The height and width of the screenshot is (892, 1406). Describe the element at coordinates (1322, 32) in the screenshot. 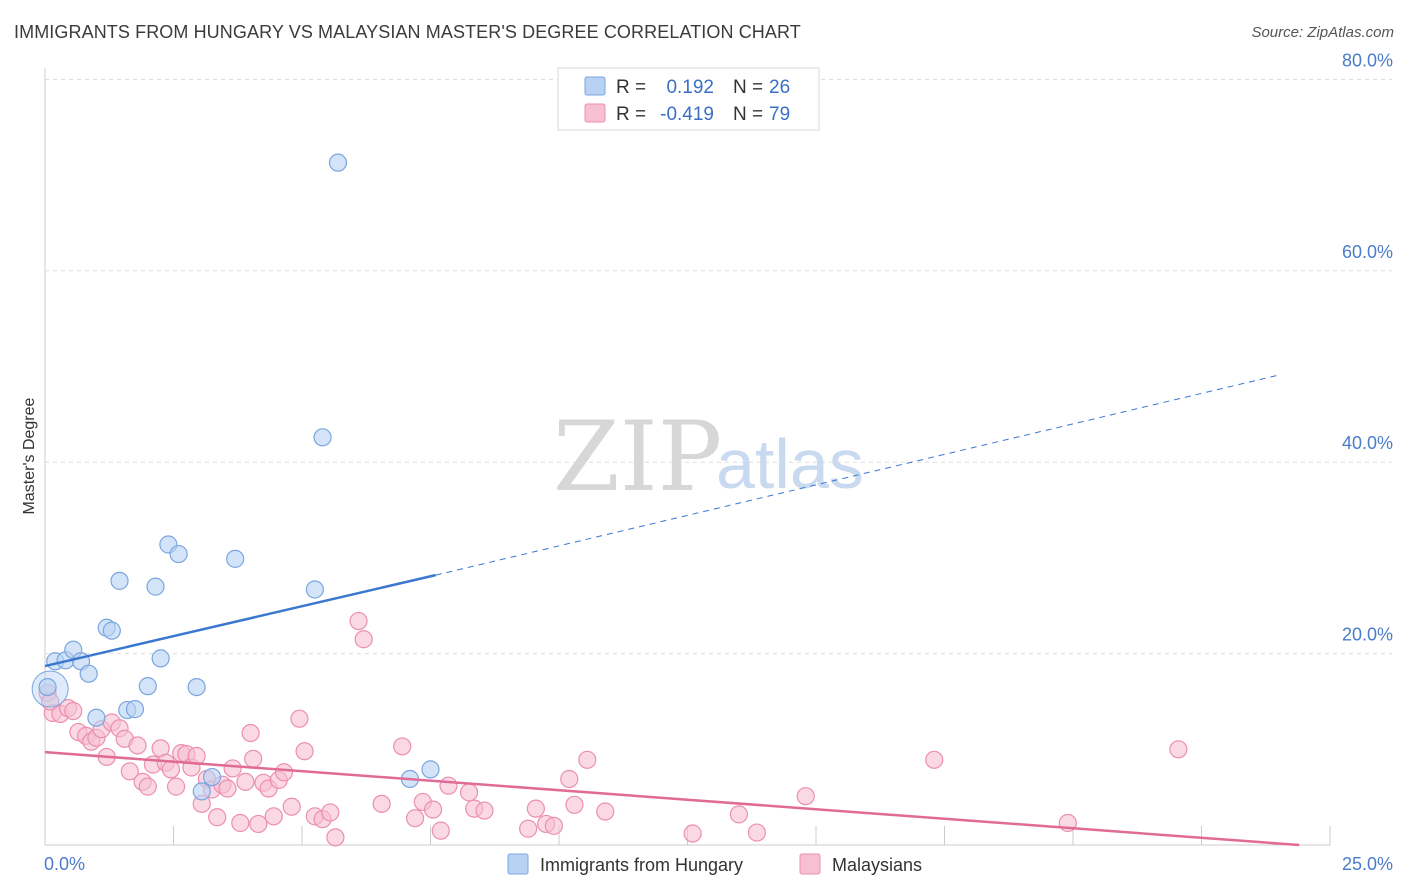

I see `source-label: Source: ZipAtlas.com` at that location.